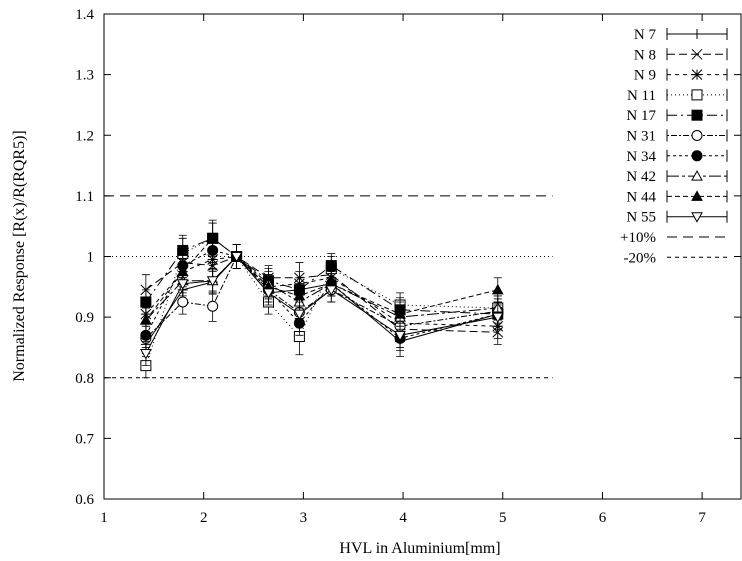 The width and height of the screenshot is (742, 561). Describe the element at coordinates (673, 238) in the screenshot. I see `legend-item: +10%` at that location.